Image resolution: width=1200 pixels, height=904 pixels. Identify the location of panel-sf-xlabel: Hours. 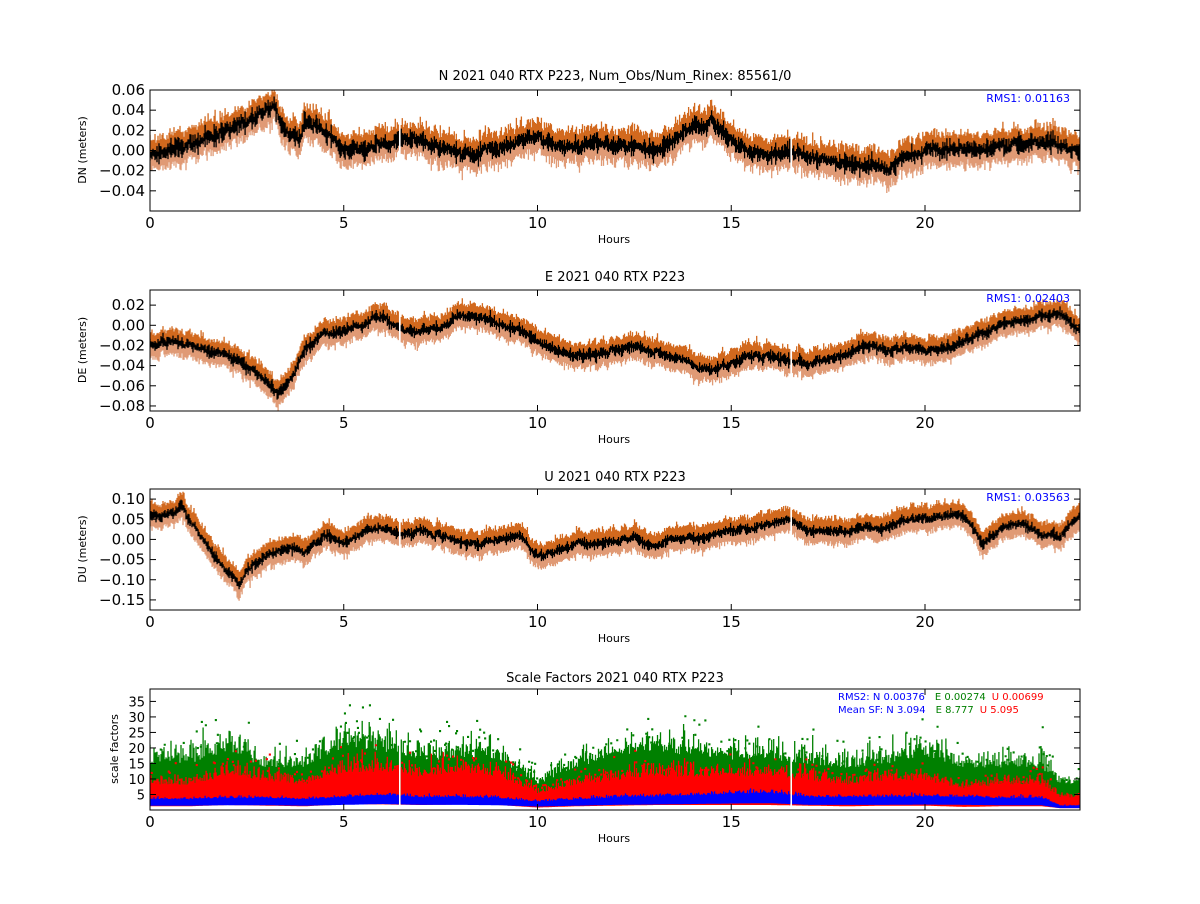
(614, 838).